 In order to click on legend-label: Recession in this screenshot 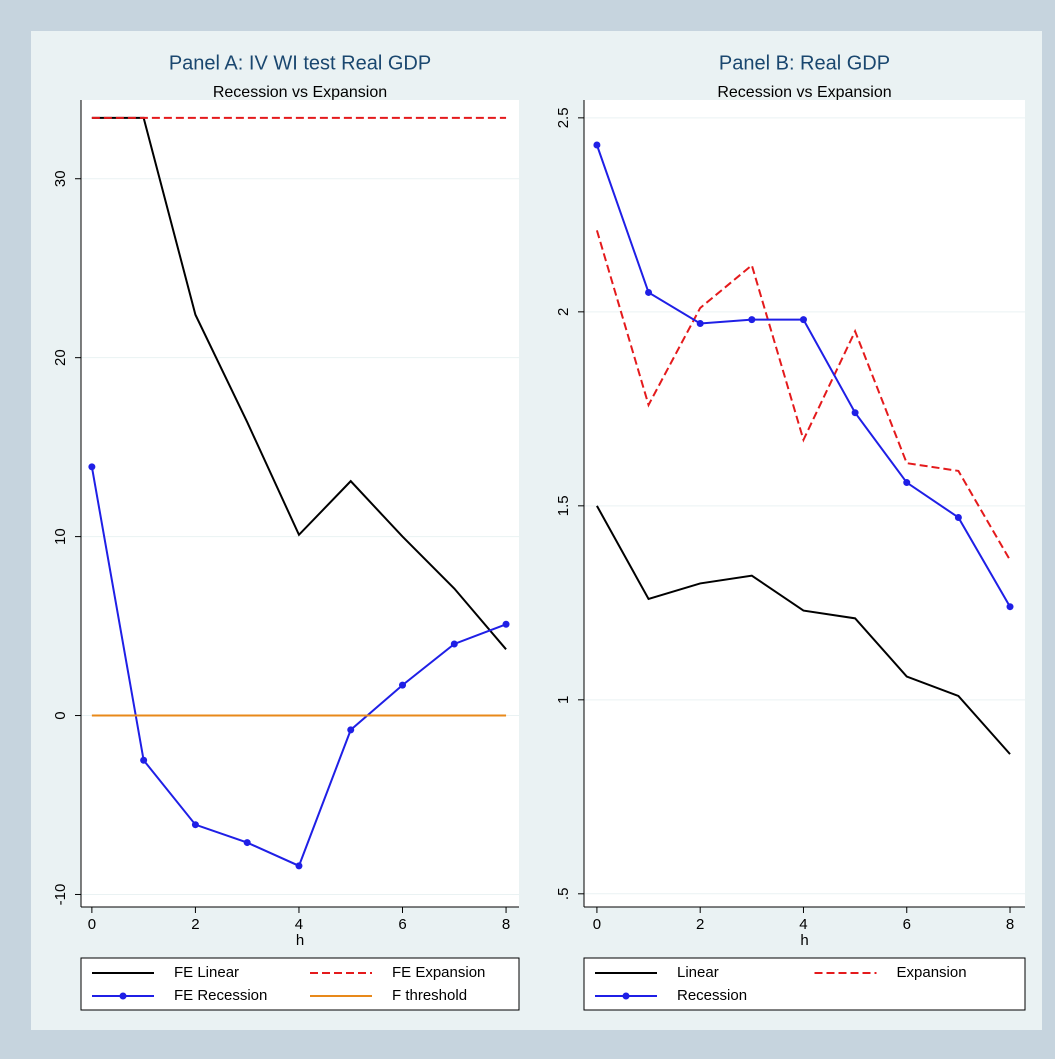, I will do `click(712, 995)`.